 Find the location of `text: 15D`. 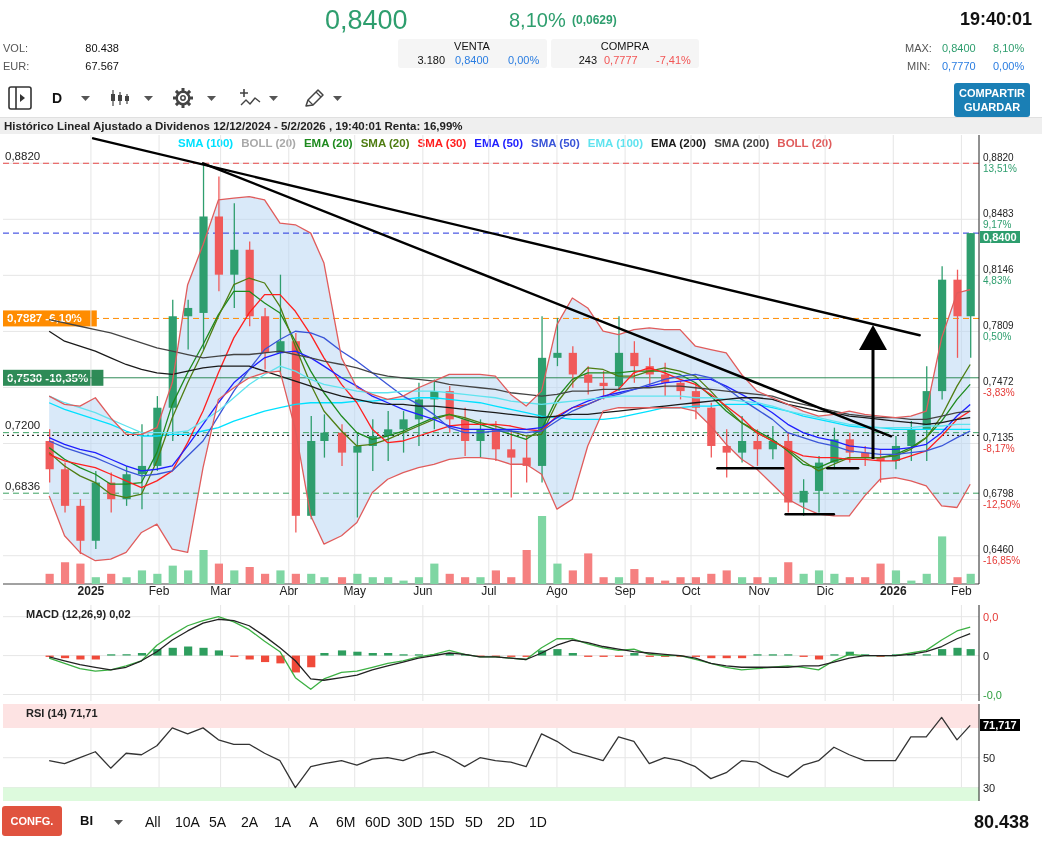

text: 15D is located at coordinates (442, 822).